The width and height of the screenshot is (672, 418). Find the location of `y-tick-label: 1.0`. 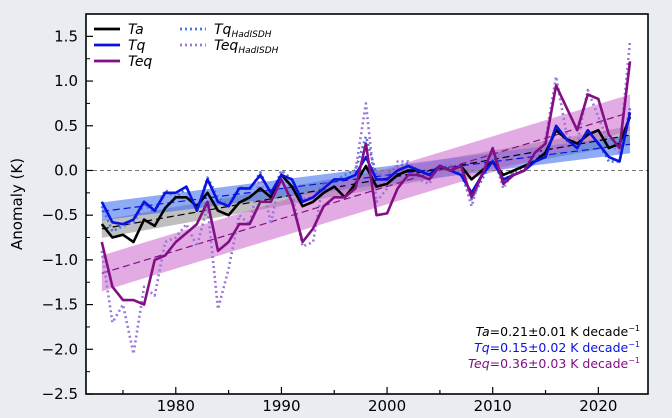

y-tick-label: 1.0 is located at coordinates (66, 81).